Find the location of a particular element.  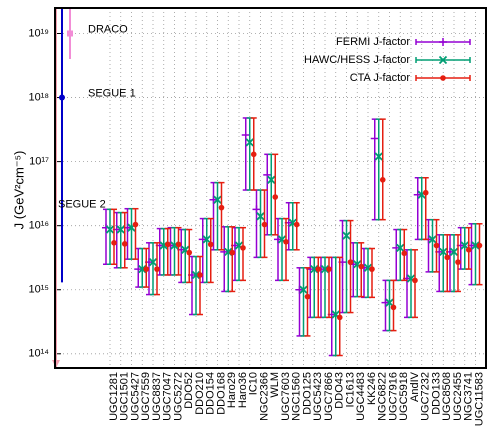

x-tick-label: DDO154 is located at coordinates (211, 393).